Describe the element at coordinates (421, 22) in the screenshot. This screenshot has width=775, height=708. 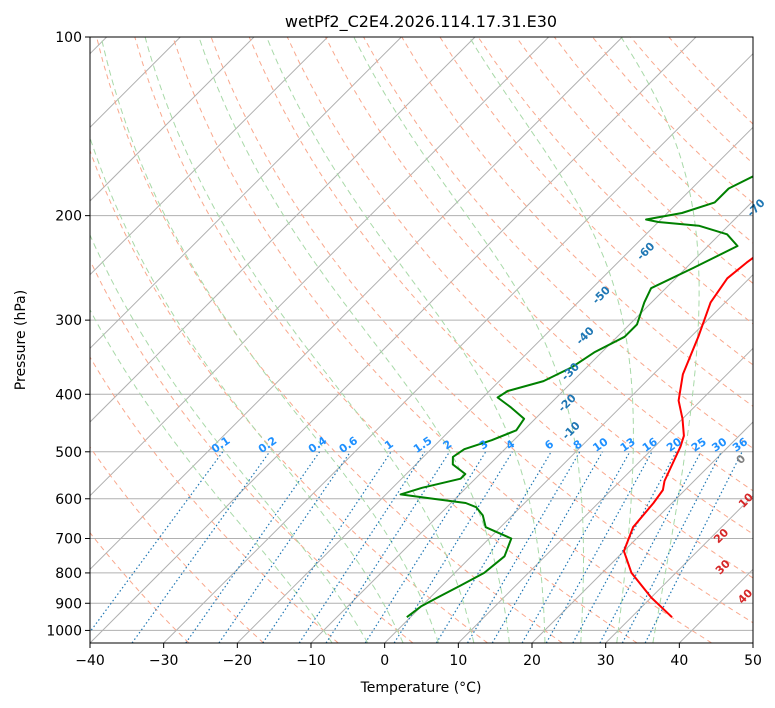
I see `chart-title: wetPf2_C2E4.2026.114.17.31.E30` at that location.